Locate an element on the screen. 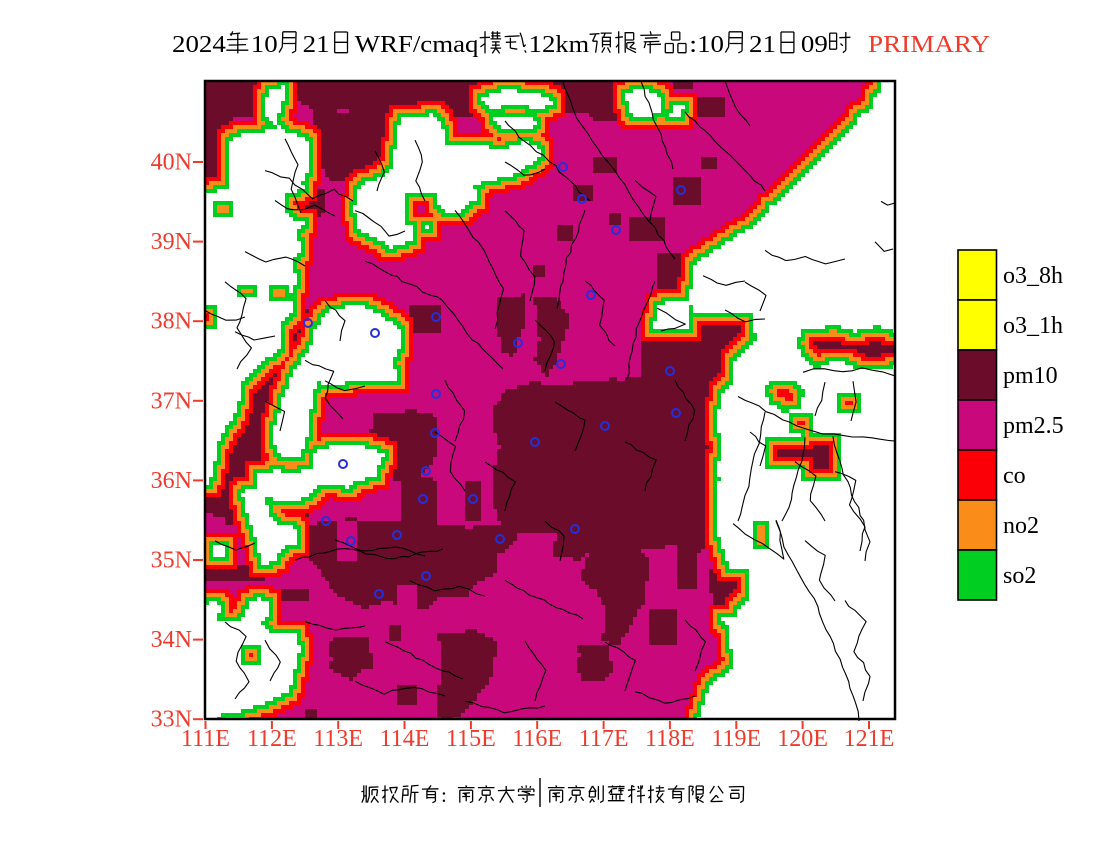  svg-text: 36N is located at coordinates (171, 481).